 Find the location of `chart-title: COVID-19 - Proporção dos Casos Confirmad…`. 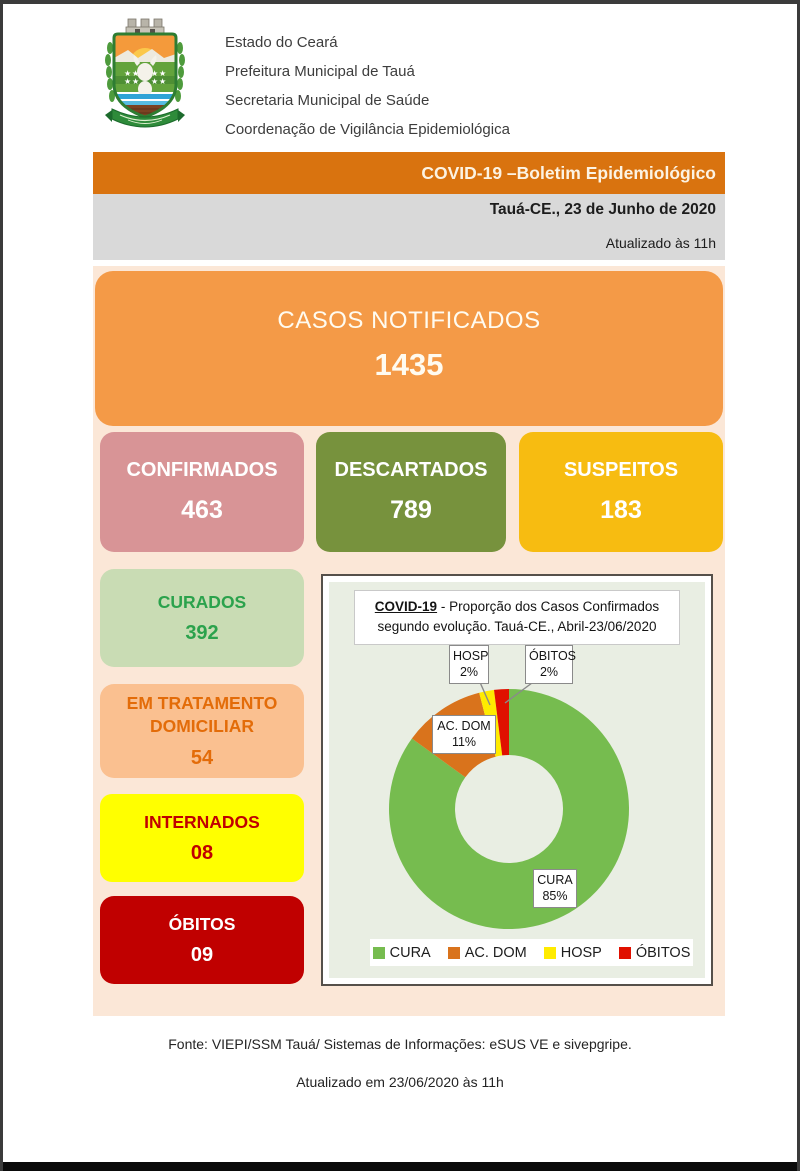

chart-title: COVID-19 - Proporção dos Casos Confirmad… is located at coordinates (517, 617).